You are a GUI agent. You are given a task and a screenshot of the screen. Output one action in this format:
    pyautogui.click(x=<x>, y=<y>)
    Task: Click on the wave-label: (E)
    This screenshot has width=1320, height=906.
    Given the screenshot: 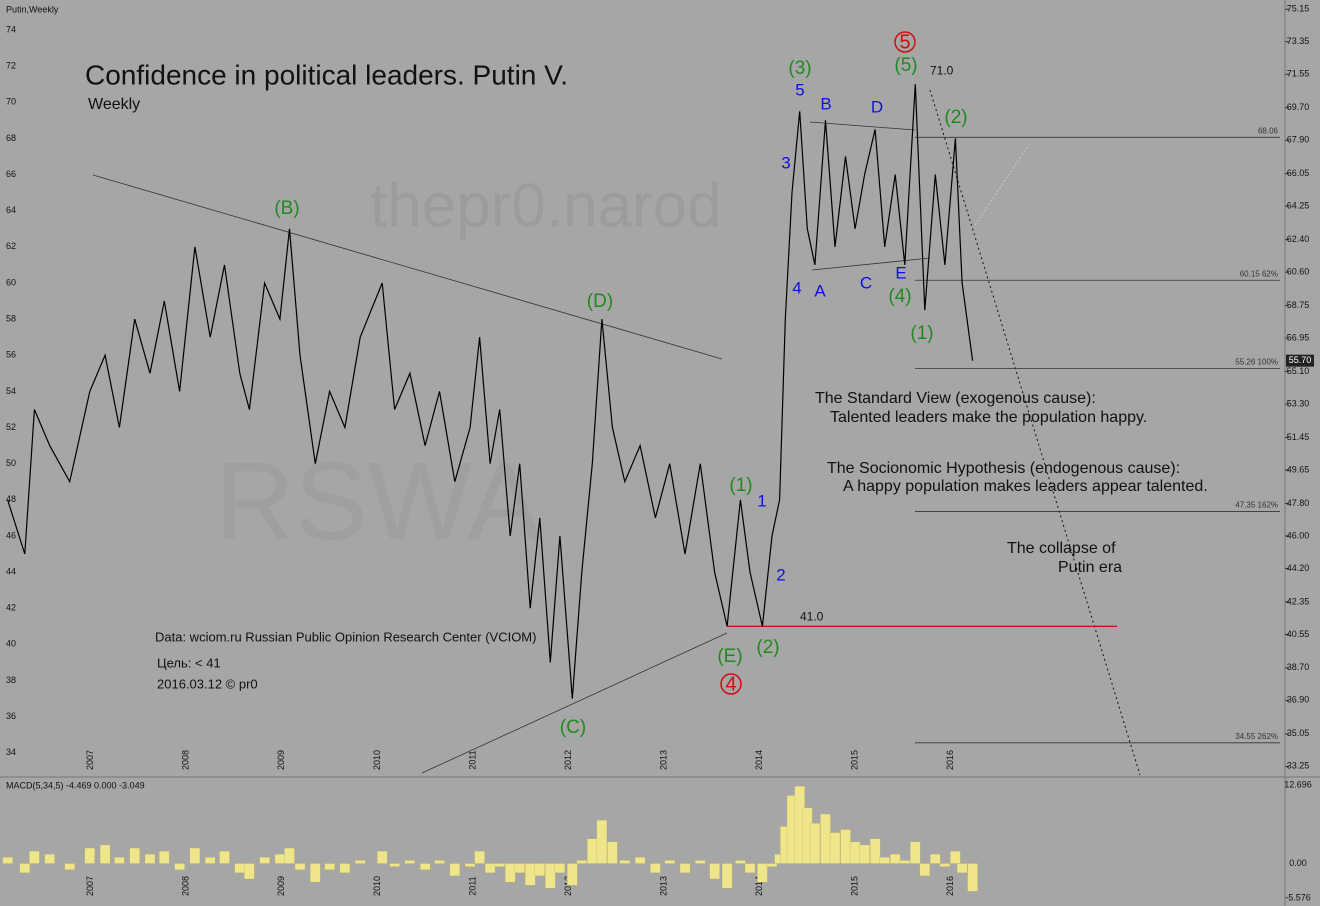 What is the action you would take?
    pyautogui.click(x=729, y=656)
    